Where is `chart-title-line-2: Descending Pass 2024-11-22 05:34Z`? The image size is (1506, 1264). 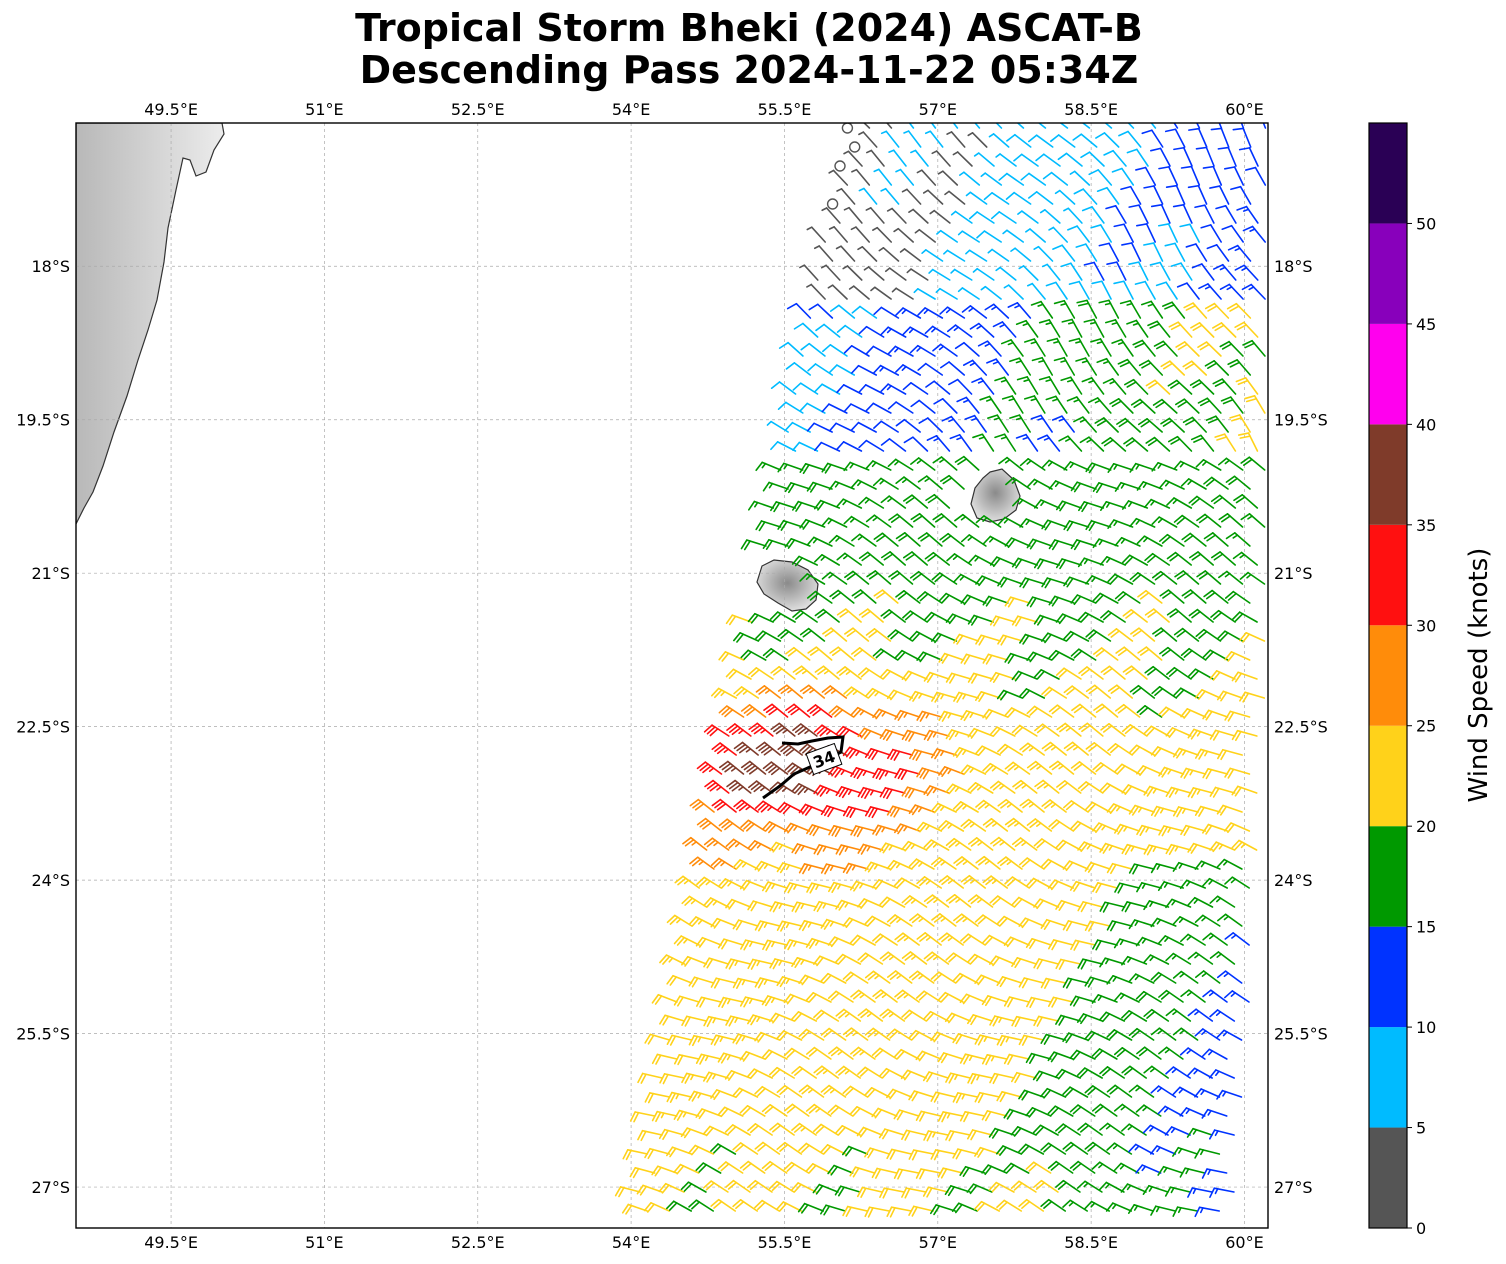
chart-title-line-2: Descending Pass 2024-11-22 05:34Z is located at coordinates (749, 70).